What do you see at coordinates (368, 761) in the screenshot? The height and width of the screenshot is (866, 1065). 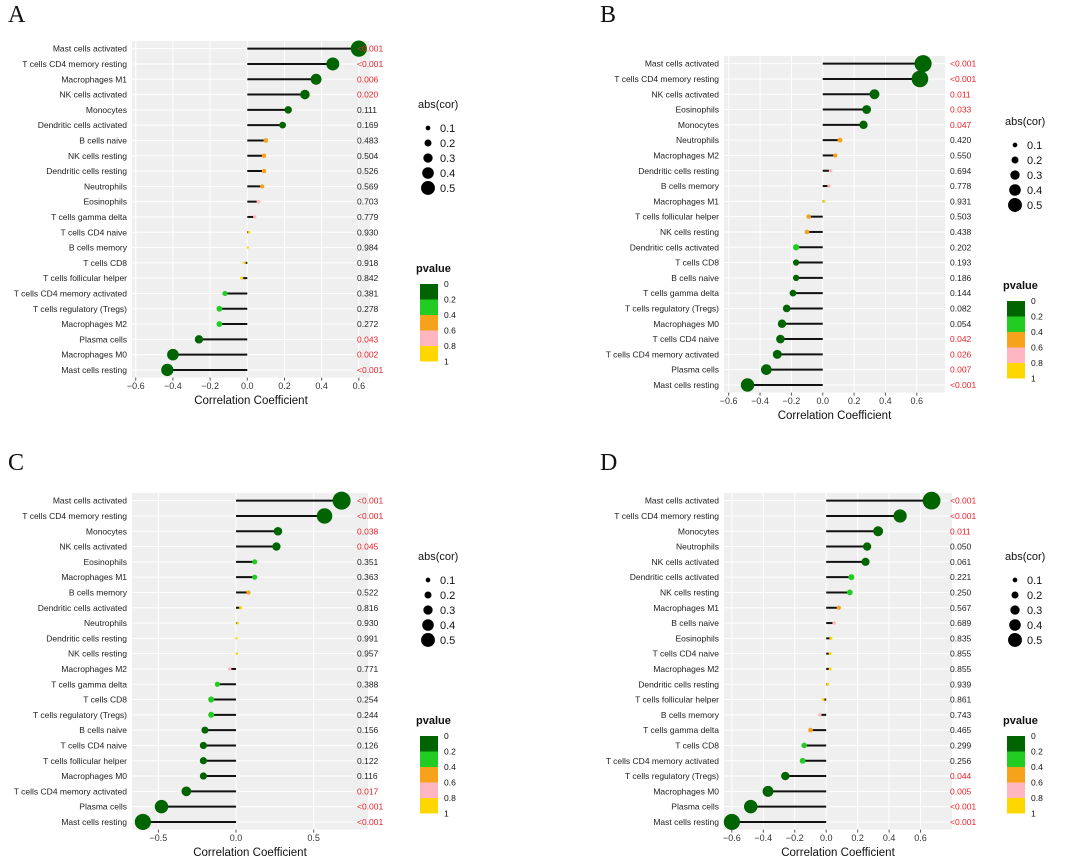 I see `pvalue-label: 0.122` at bounding box center [368, 761].